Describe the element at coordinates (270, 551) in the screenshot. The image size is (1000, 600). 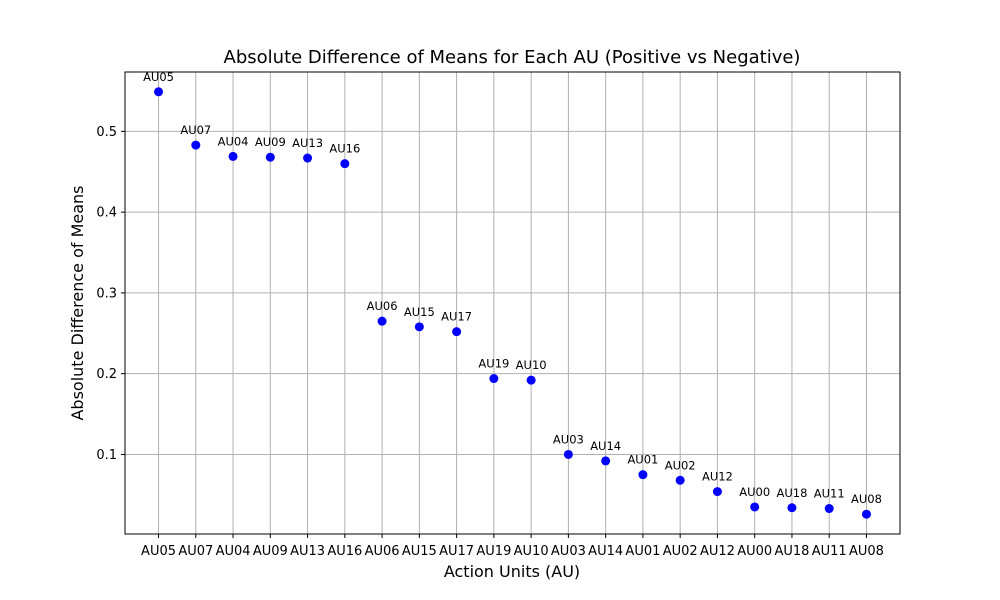
I see `x-tick-label: AU09` at that location.